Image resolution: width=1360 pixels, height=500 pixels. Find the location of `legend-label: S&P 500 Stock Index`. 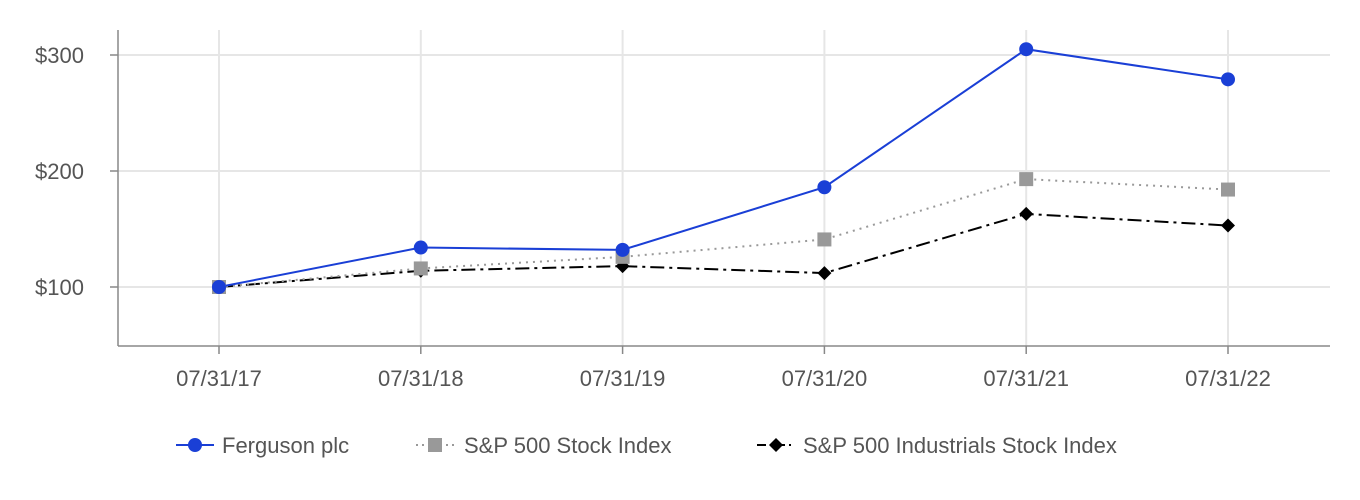

legend-label: S&P 500 Stock Index is located at coordinates (568, 445).